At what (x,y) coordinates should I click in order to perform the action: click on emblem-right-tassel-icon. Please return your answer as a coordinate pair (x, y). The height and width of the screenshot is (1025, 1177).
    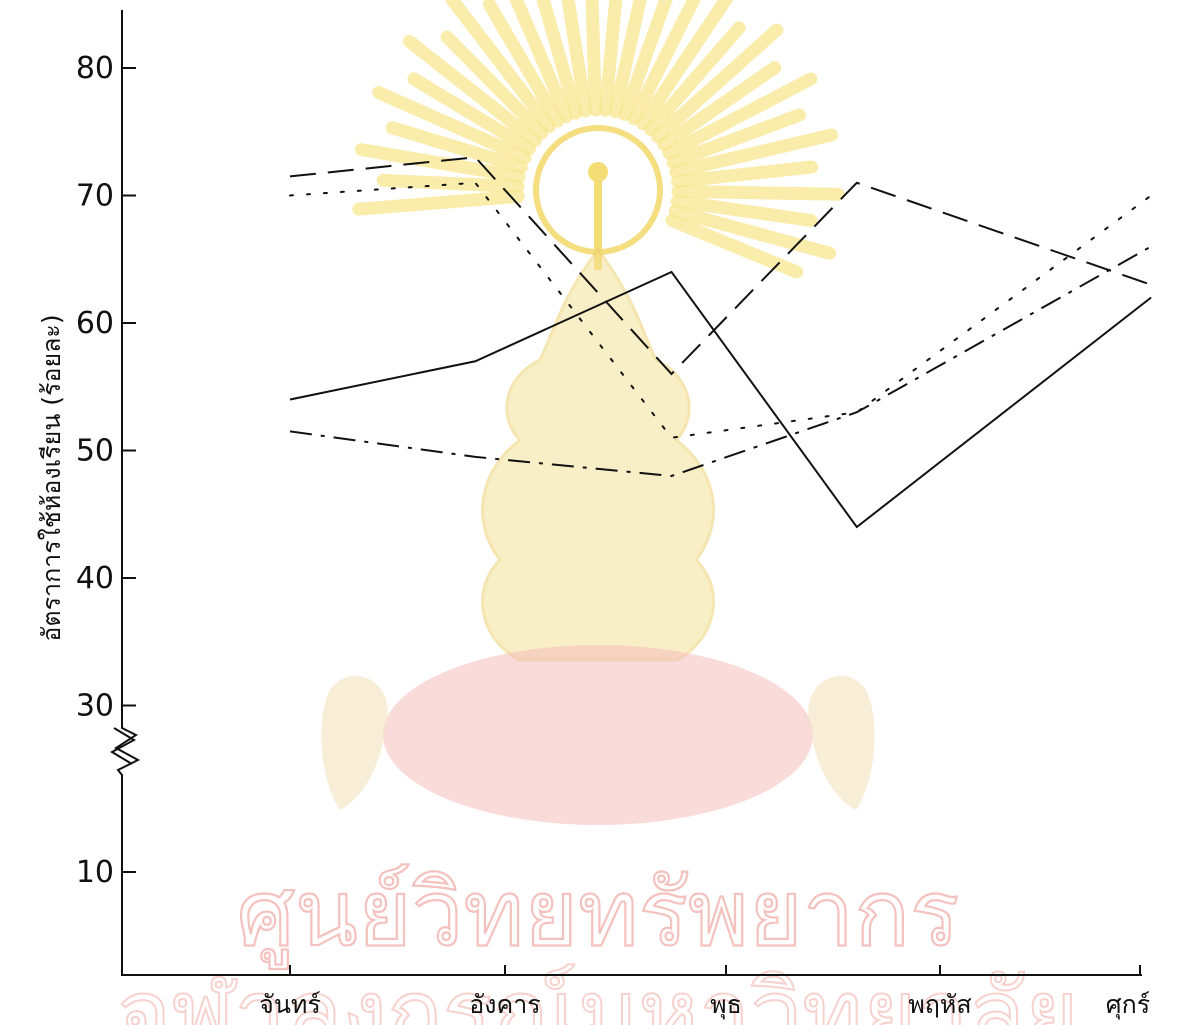
    Looking at the image, I should click on (841, 742).